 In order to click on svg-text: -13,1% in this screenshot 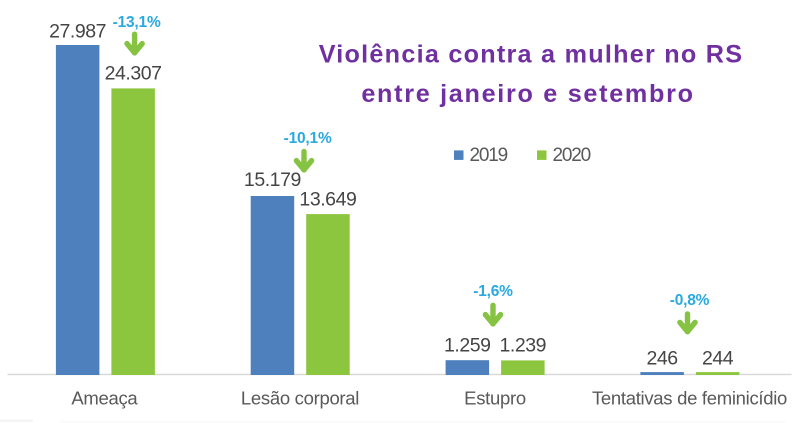, I will do `click(137, 22)`.